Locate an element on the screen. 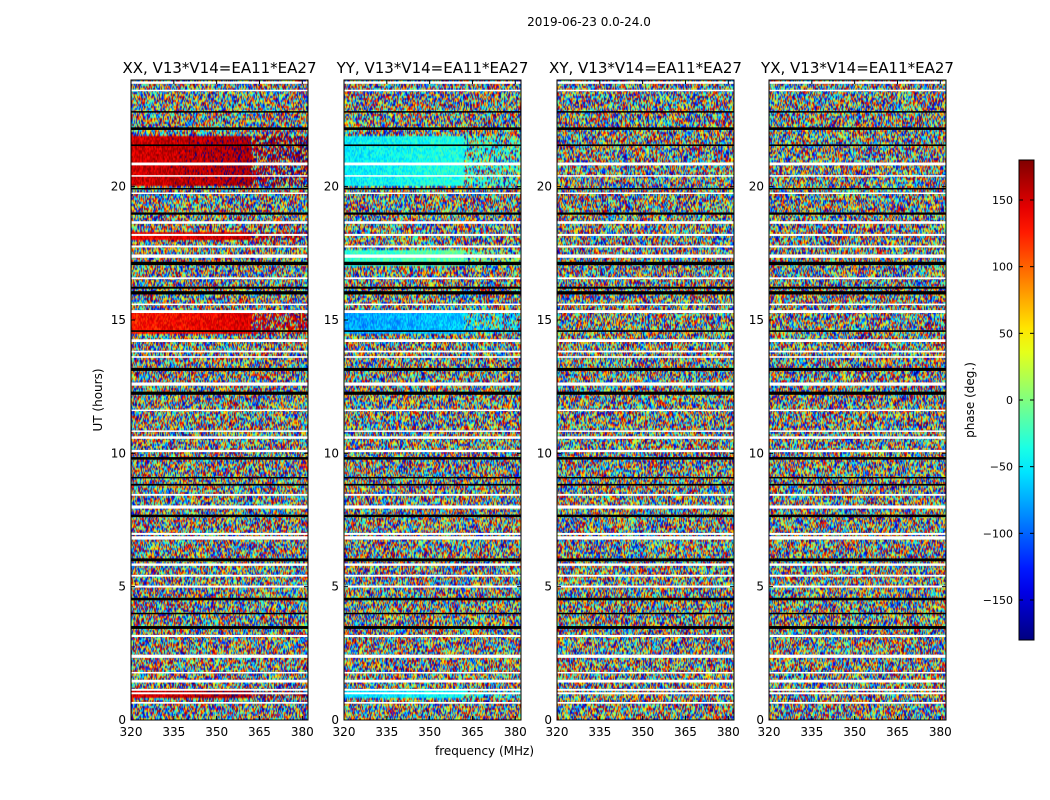 This screenshot has height=800, width=1050. y-tick-label: 20 is located at coordinates (118, 187).